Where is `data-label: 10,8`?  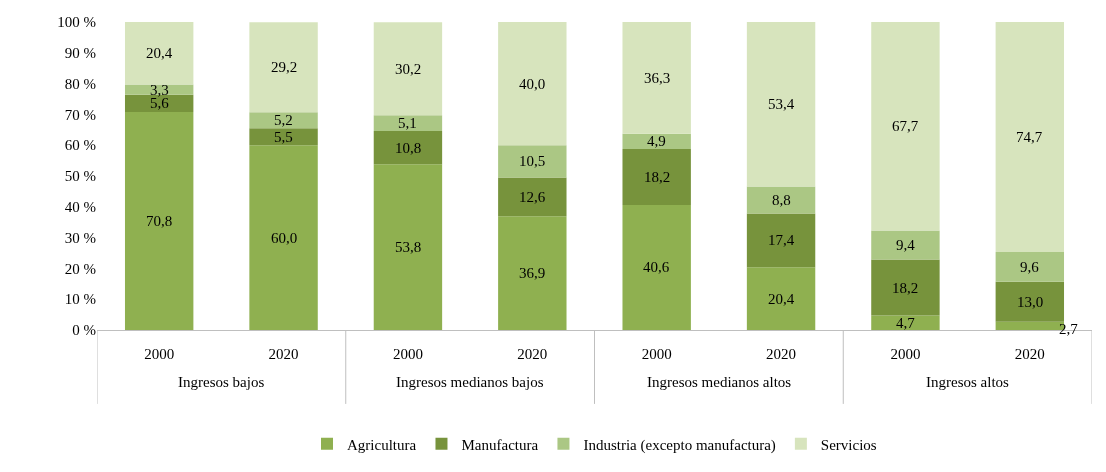
data-label: 10,8 is located at coordinates (408, 148).